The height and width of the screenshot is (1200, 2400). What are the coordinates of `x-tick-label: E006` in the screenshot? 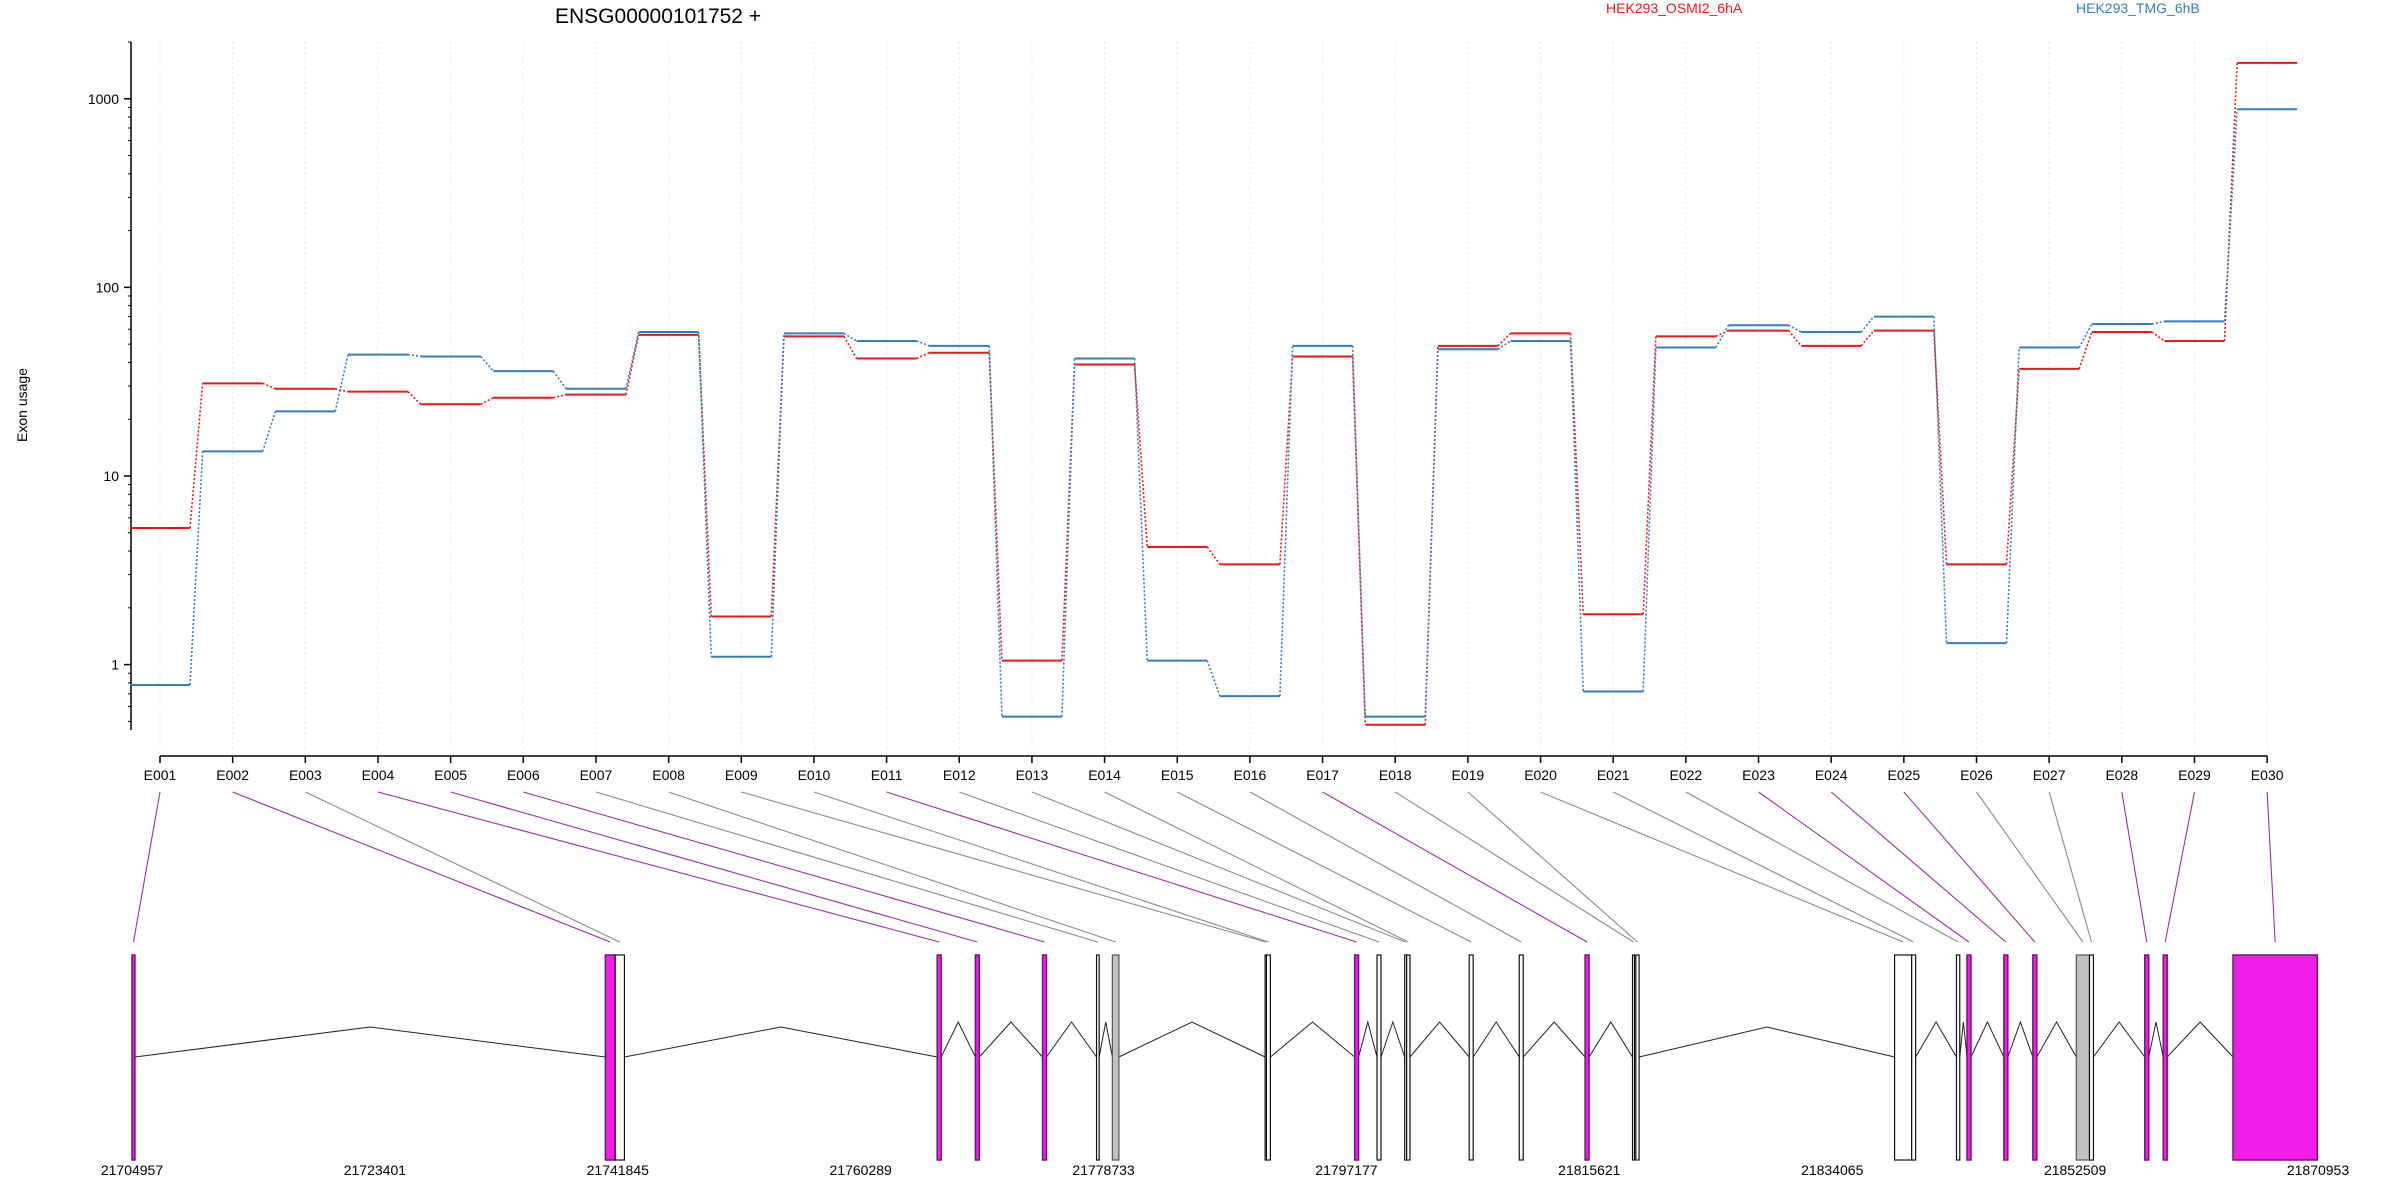 It's located at (523, 775).